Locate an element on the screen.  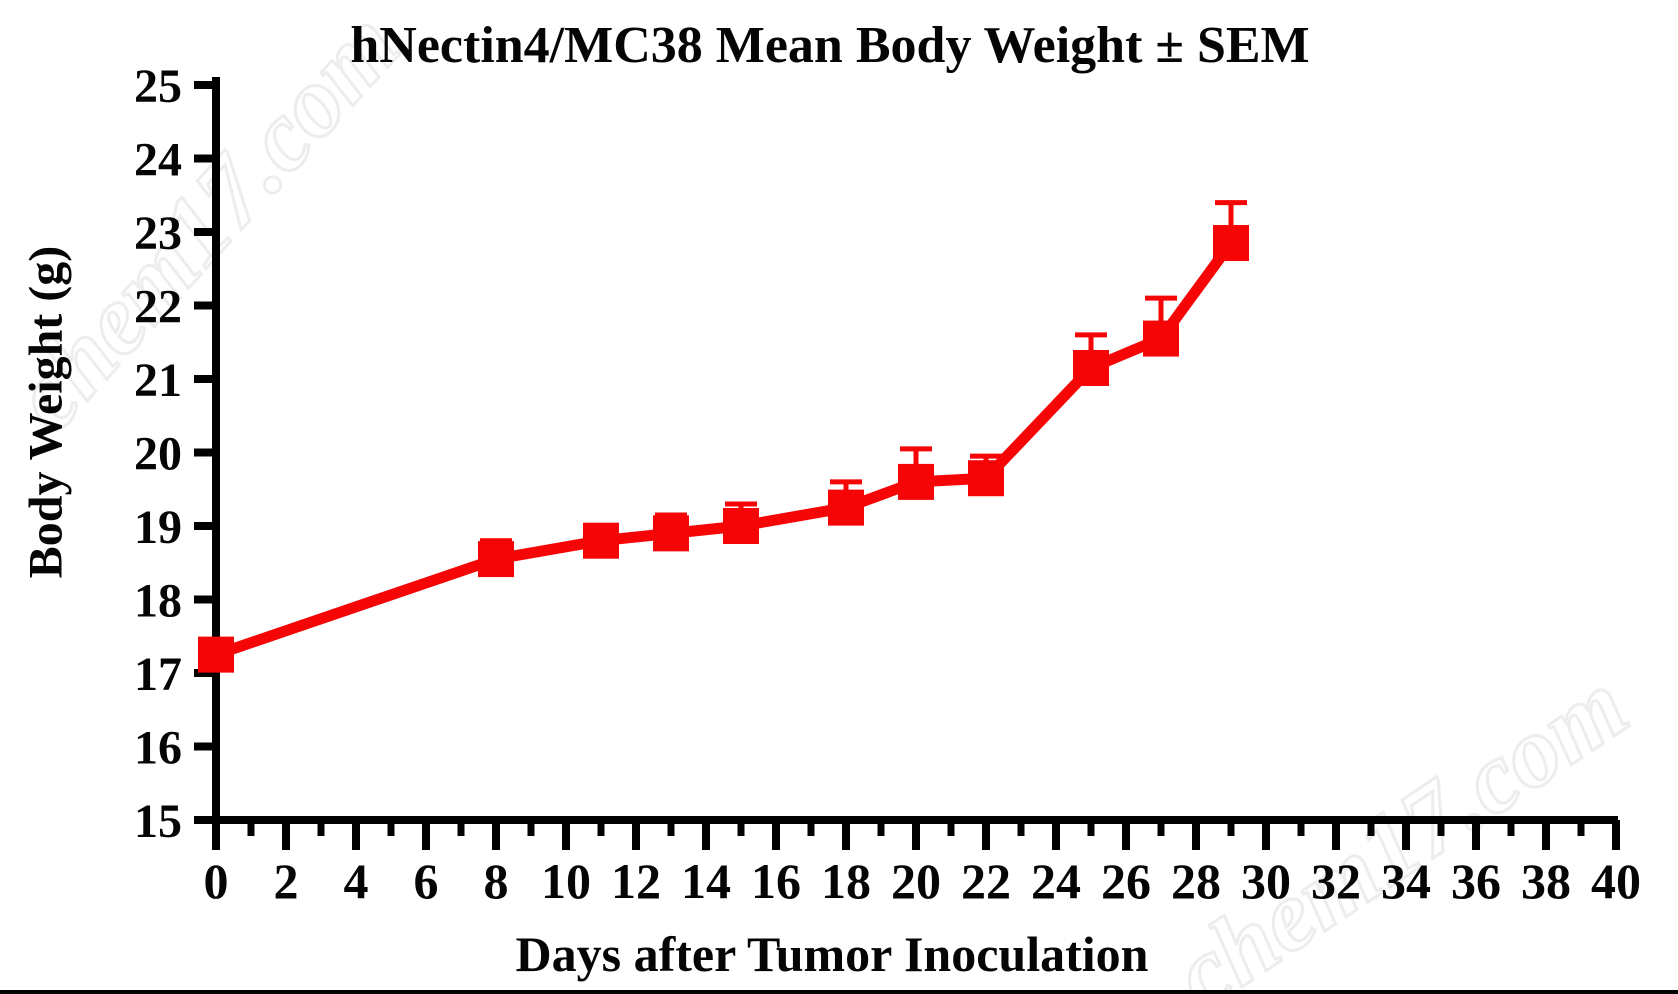
x-tick-label: 10 is located at coordinates (566, 881).